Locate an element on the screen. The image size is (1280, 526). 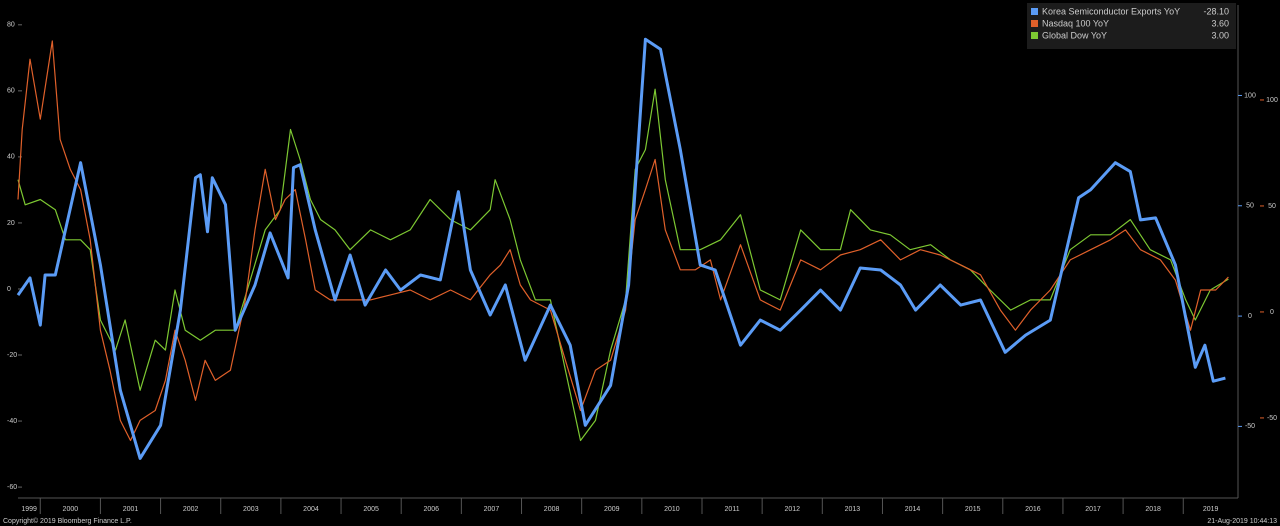
y3-tick-label: 100 is located at coordinates (1272, 100).